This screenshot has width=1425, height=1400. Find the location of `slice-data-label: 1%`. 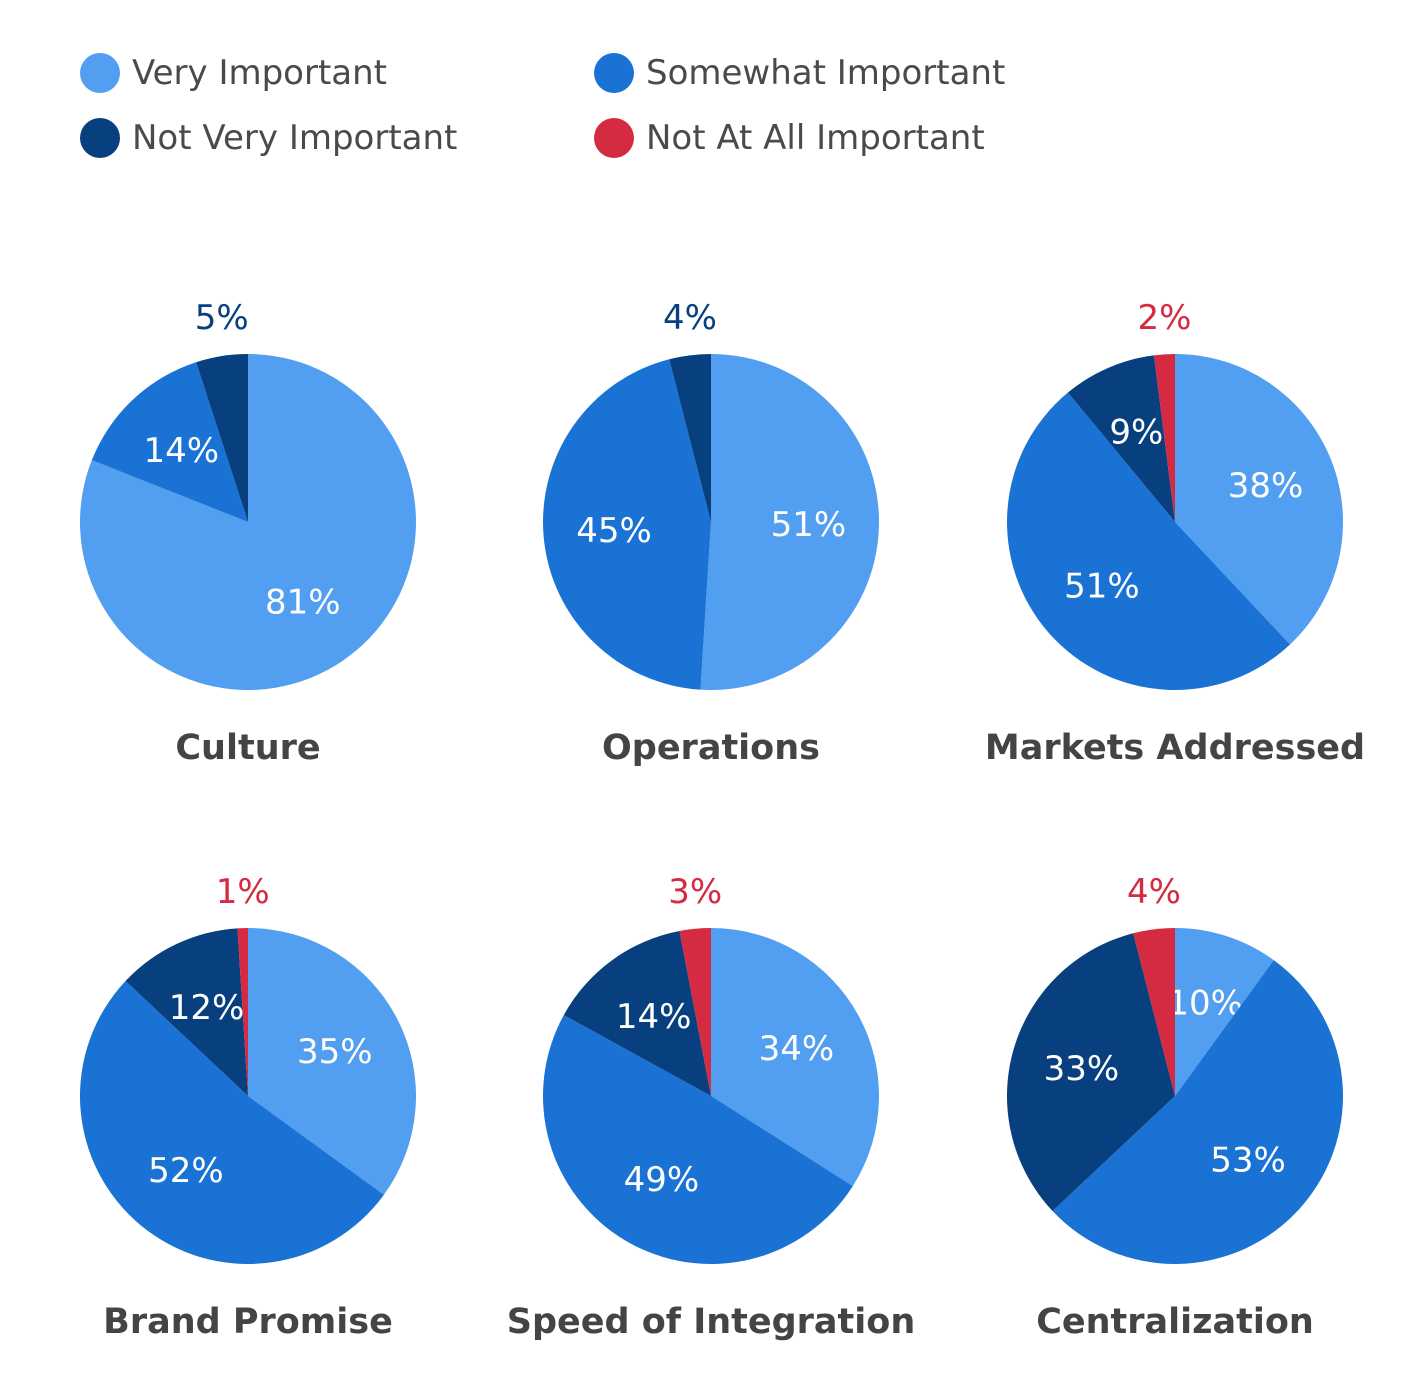

slice-data-label: 1% is located at coordinates (243, 892).